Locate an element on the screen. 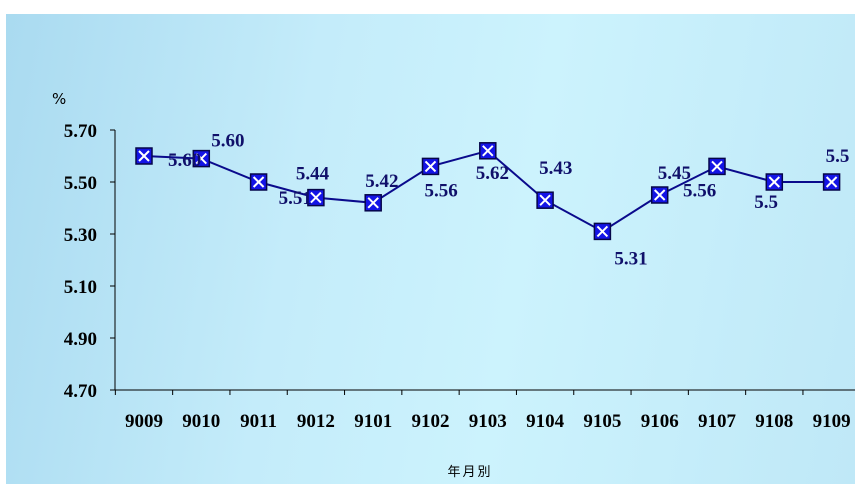 The height and width of the screenshot is (484, 855). x-tick-label: 9009 is located at coordinates (144, 421).